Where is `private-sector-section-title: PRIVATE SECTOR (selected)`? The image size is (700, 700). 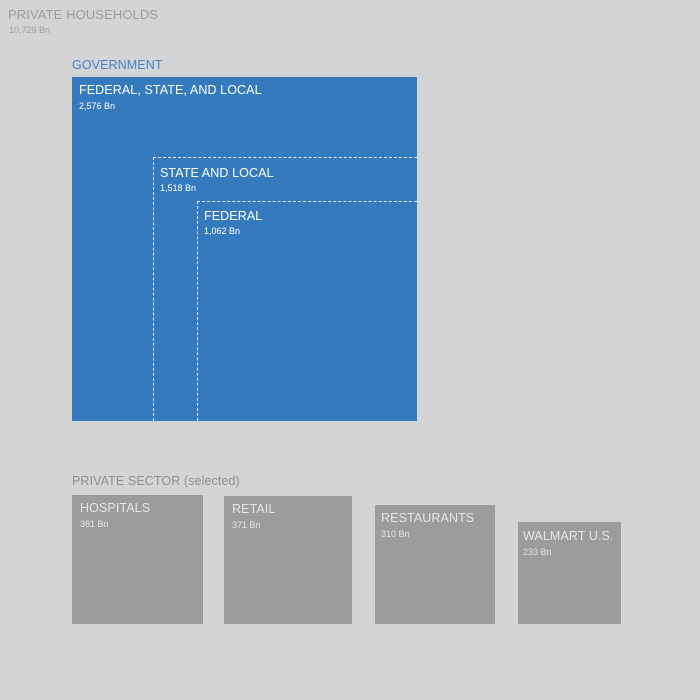 private-sector-section-title: PRIVATE SECTOR (selected) is located at coordinates (156, 481).